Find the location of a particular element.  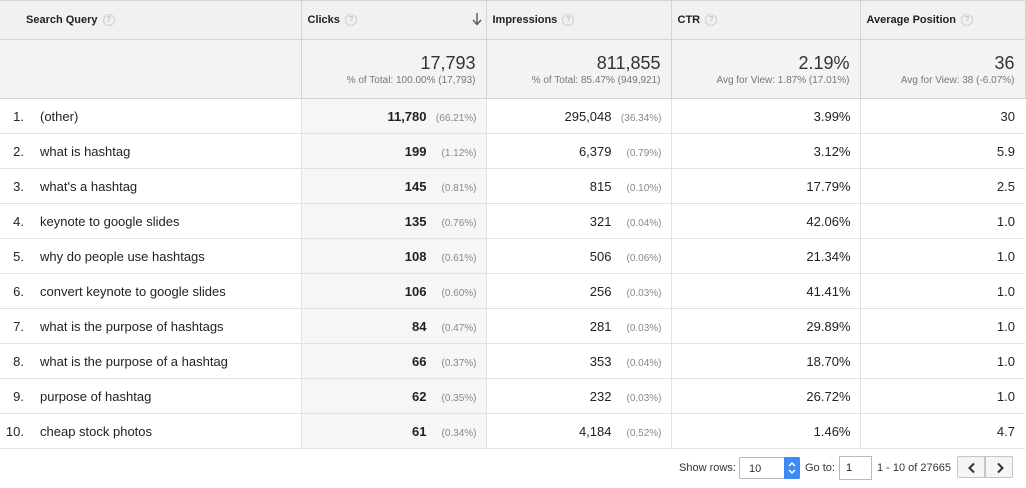

row-rank: 10. is located at coordinates (14, 431).